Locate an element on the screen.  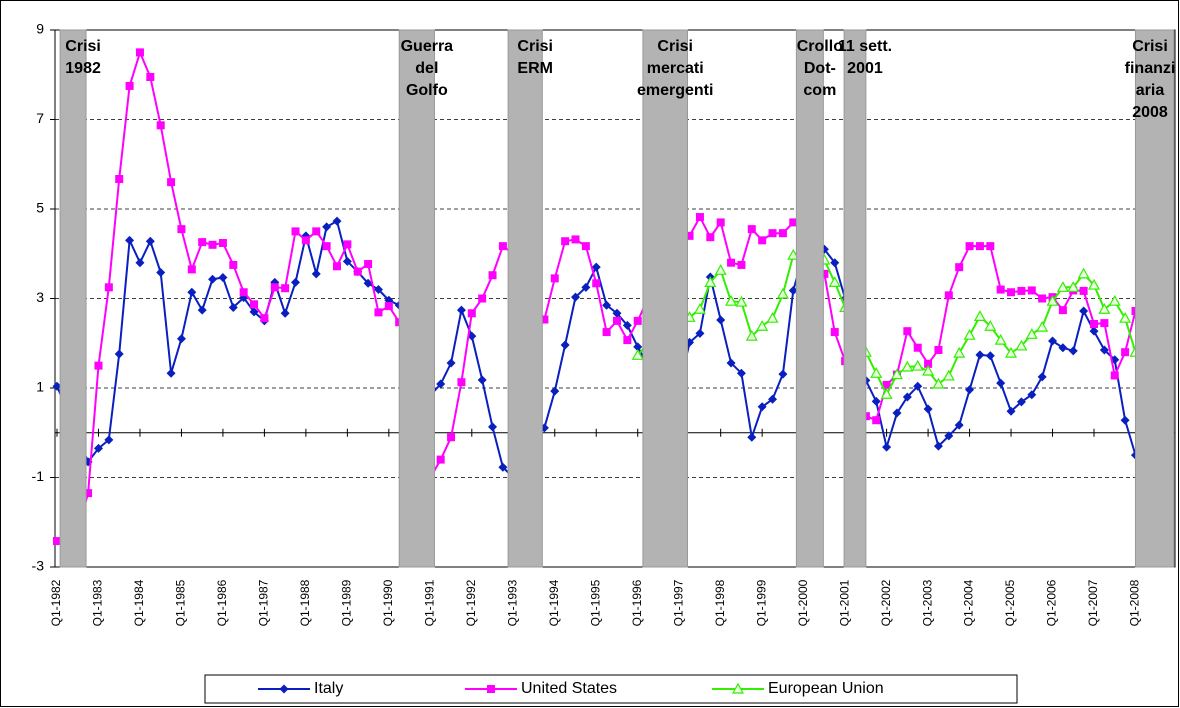
crisis-label: aria is located at coordinates (1150, 90).